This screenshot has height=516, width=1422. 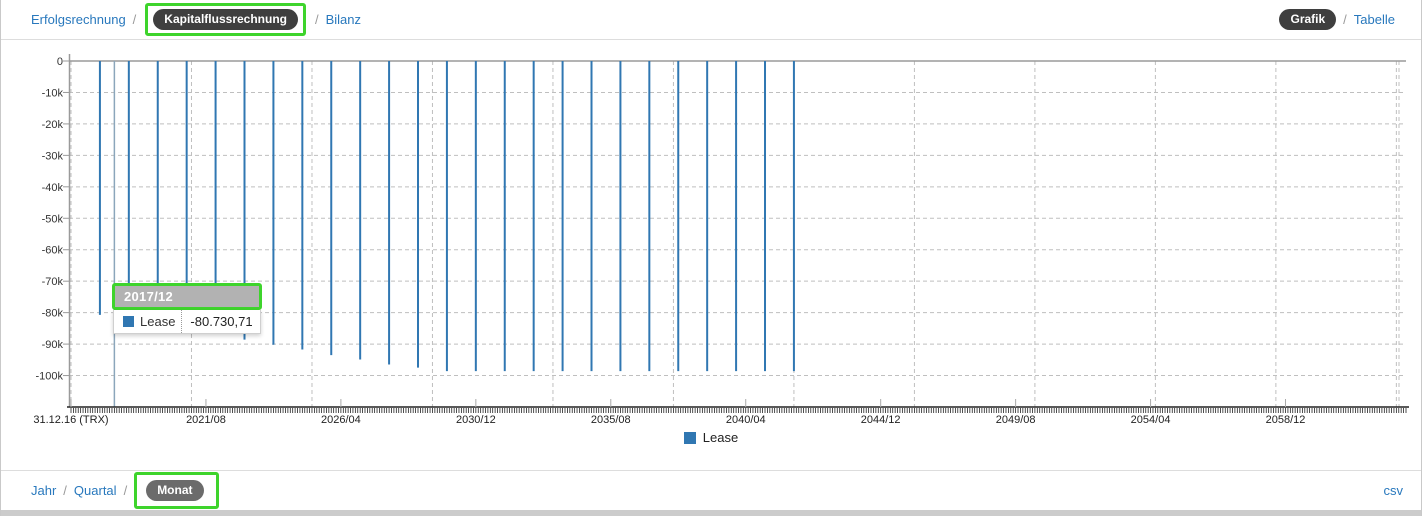 I want to click on granularity-jahr: Jahr, so click(x=44, y=490).